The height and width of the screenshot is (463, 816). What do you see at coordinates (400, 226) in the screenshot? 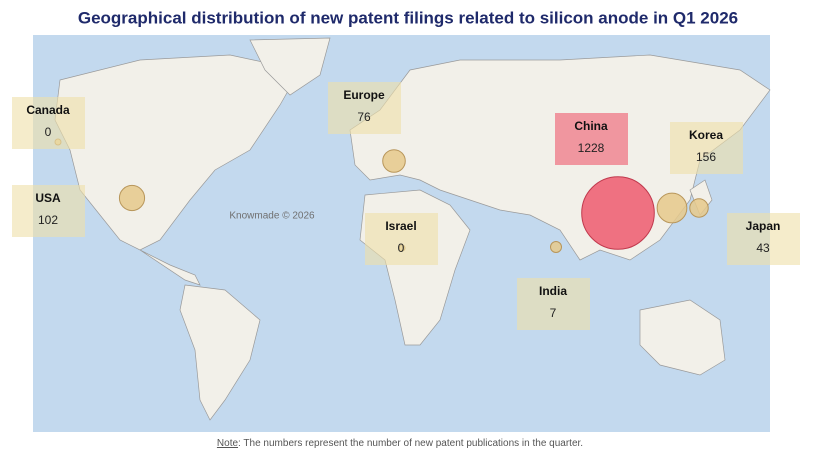
I see `region-name: Israel` at bounding box center [400, 226].